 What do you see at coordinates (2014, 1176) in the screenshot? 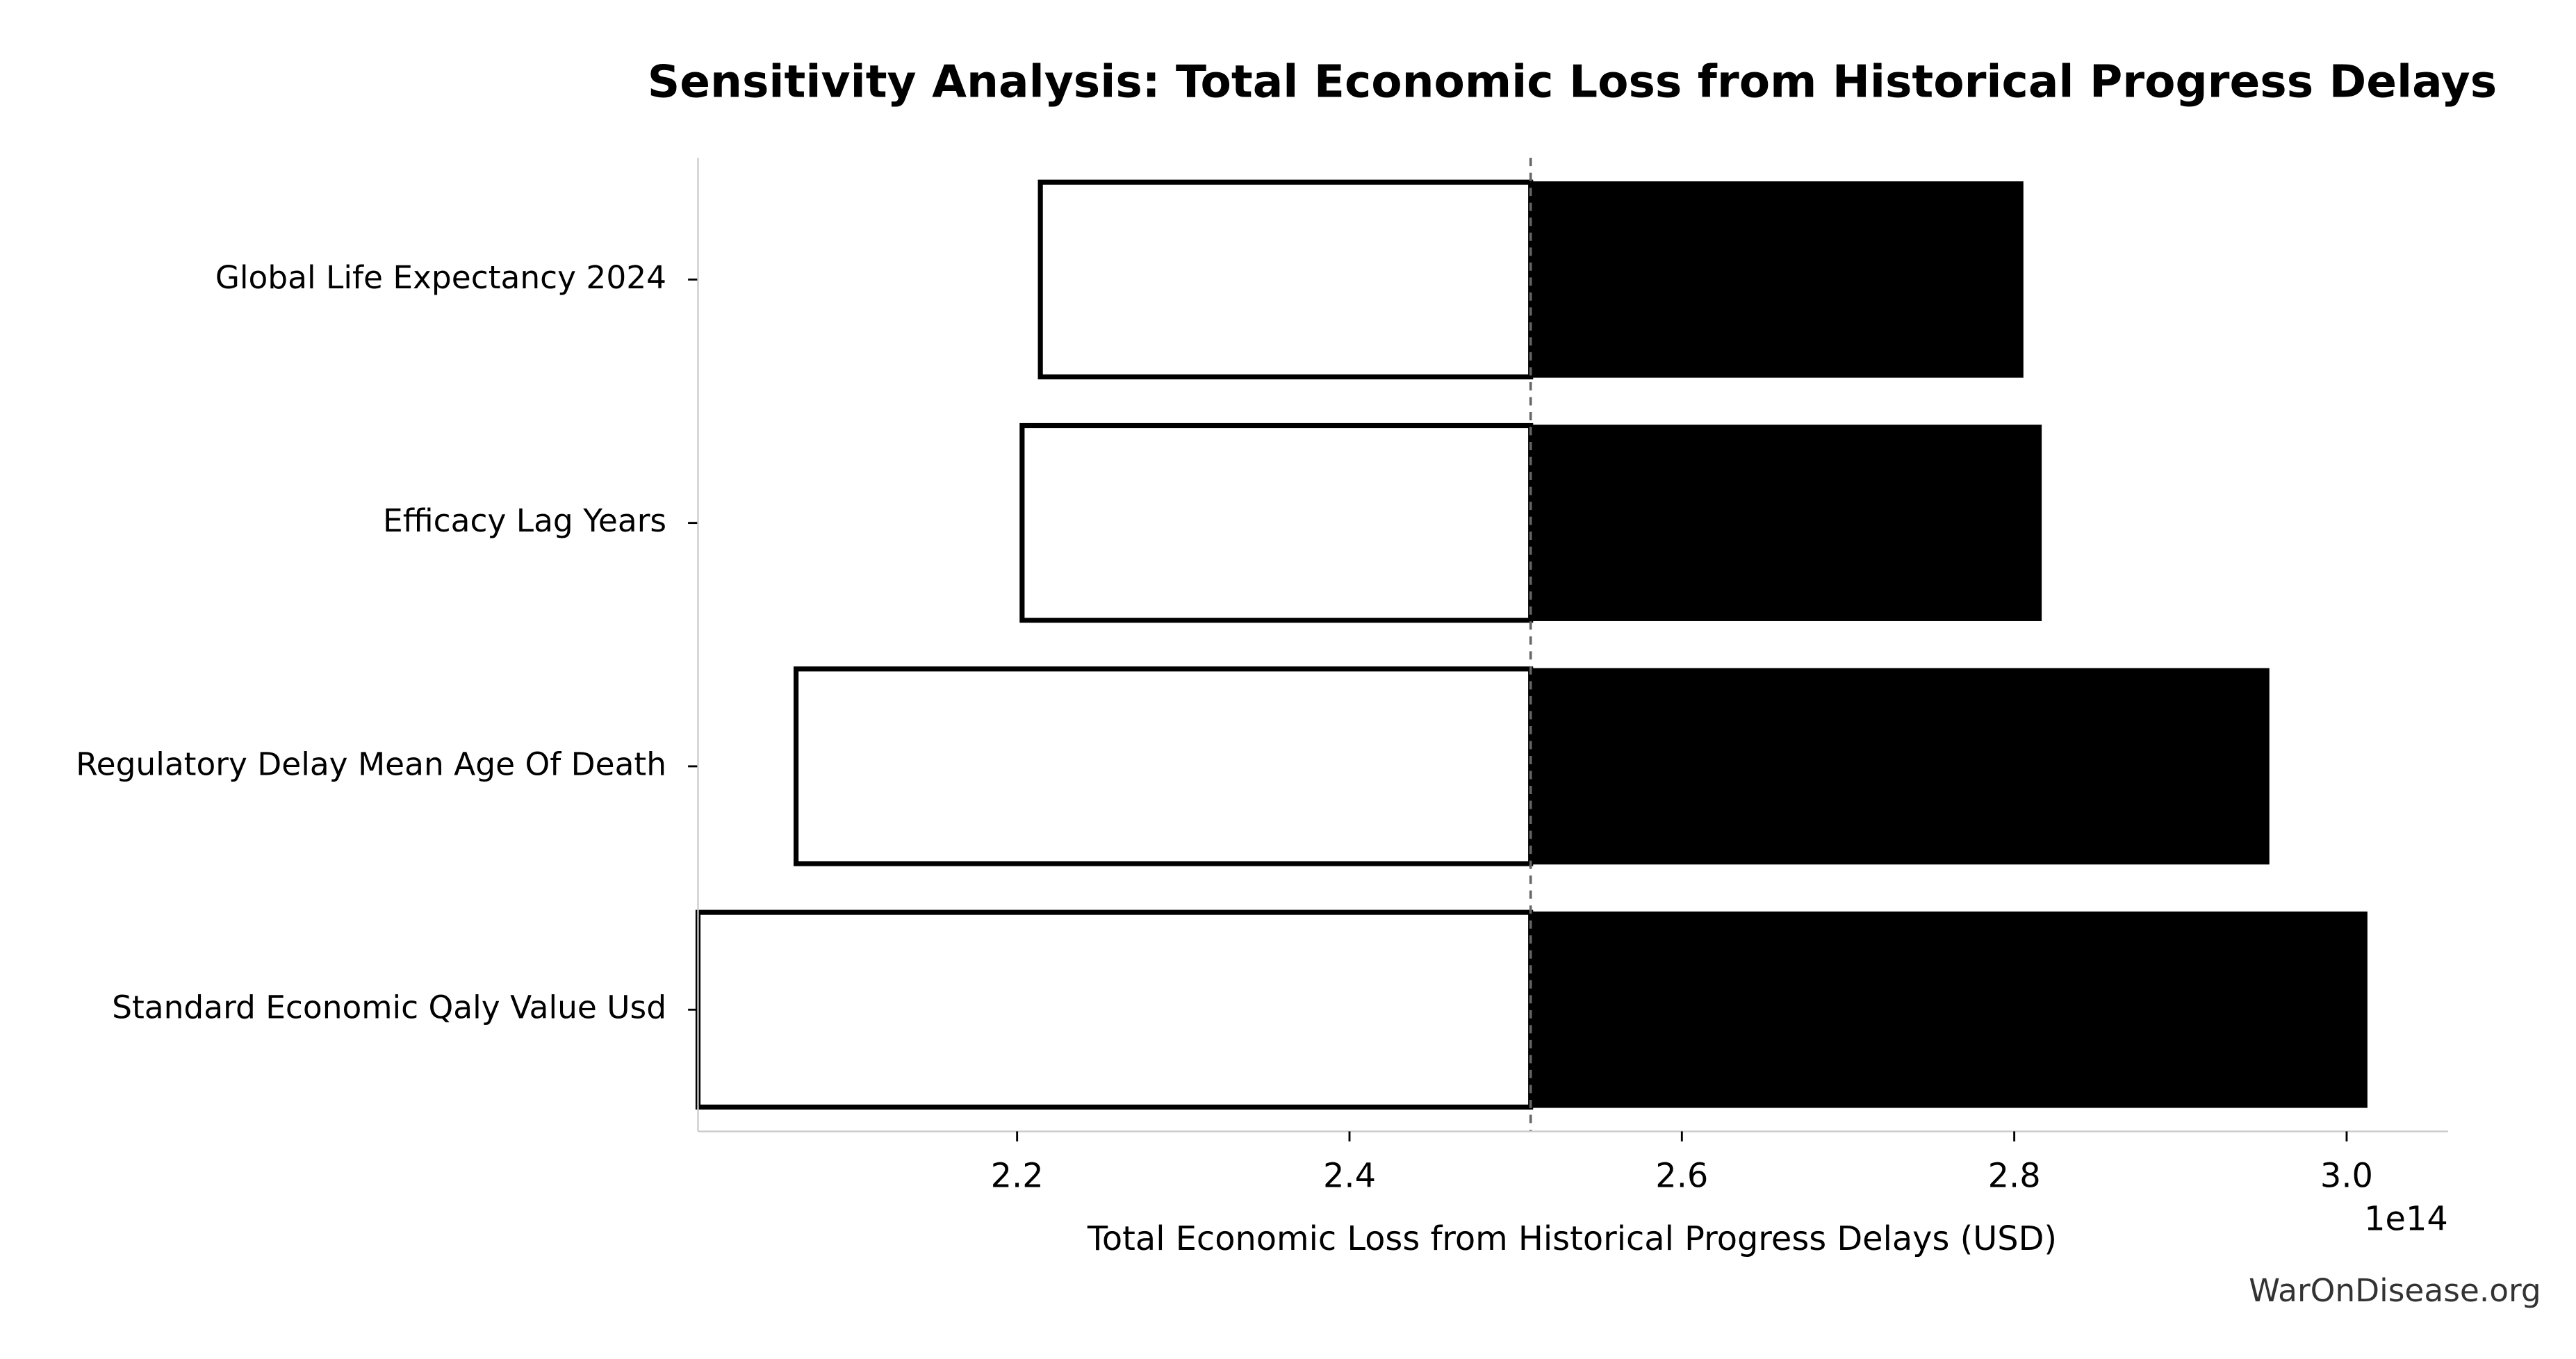
I see `x-tick-label: 2.8` at bounding box center [2014, 1176].